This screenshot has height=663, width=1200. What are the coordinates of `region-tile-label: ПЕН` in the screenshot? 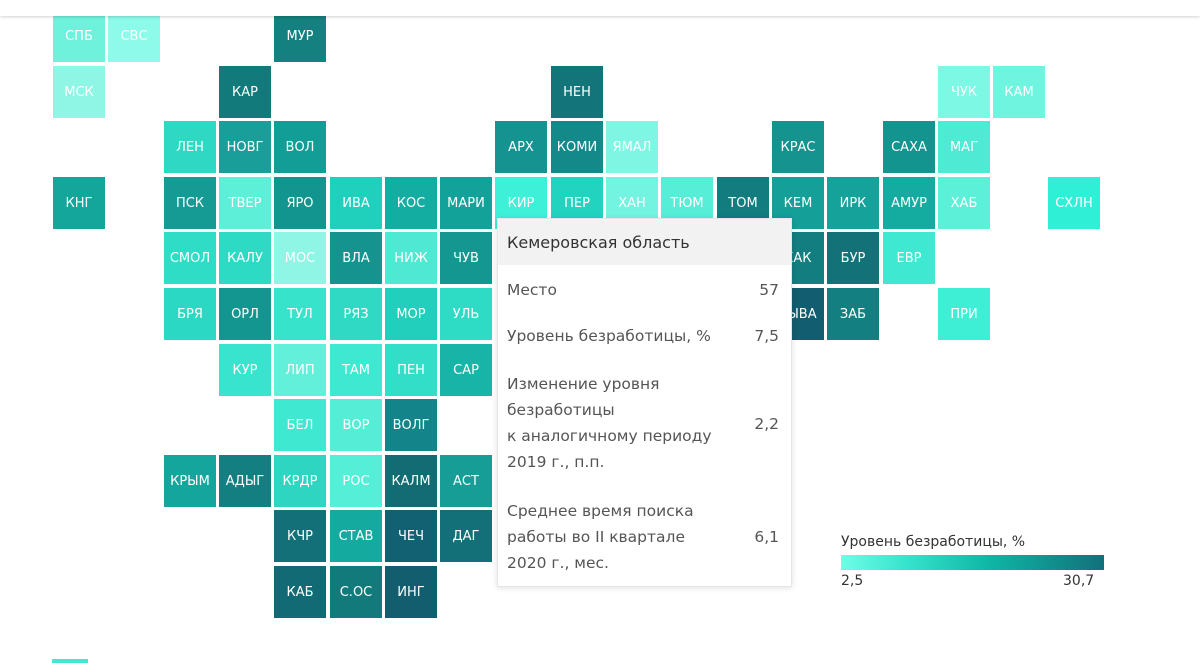 It's located at (411, 370).